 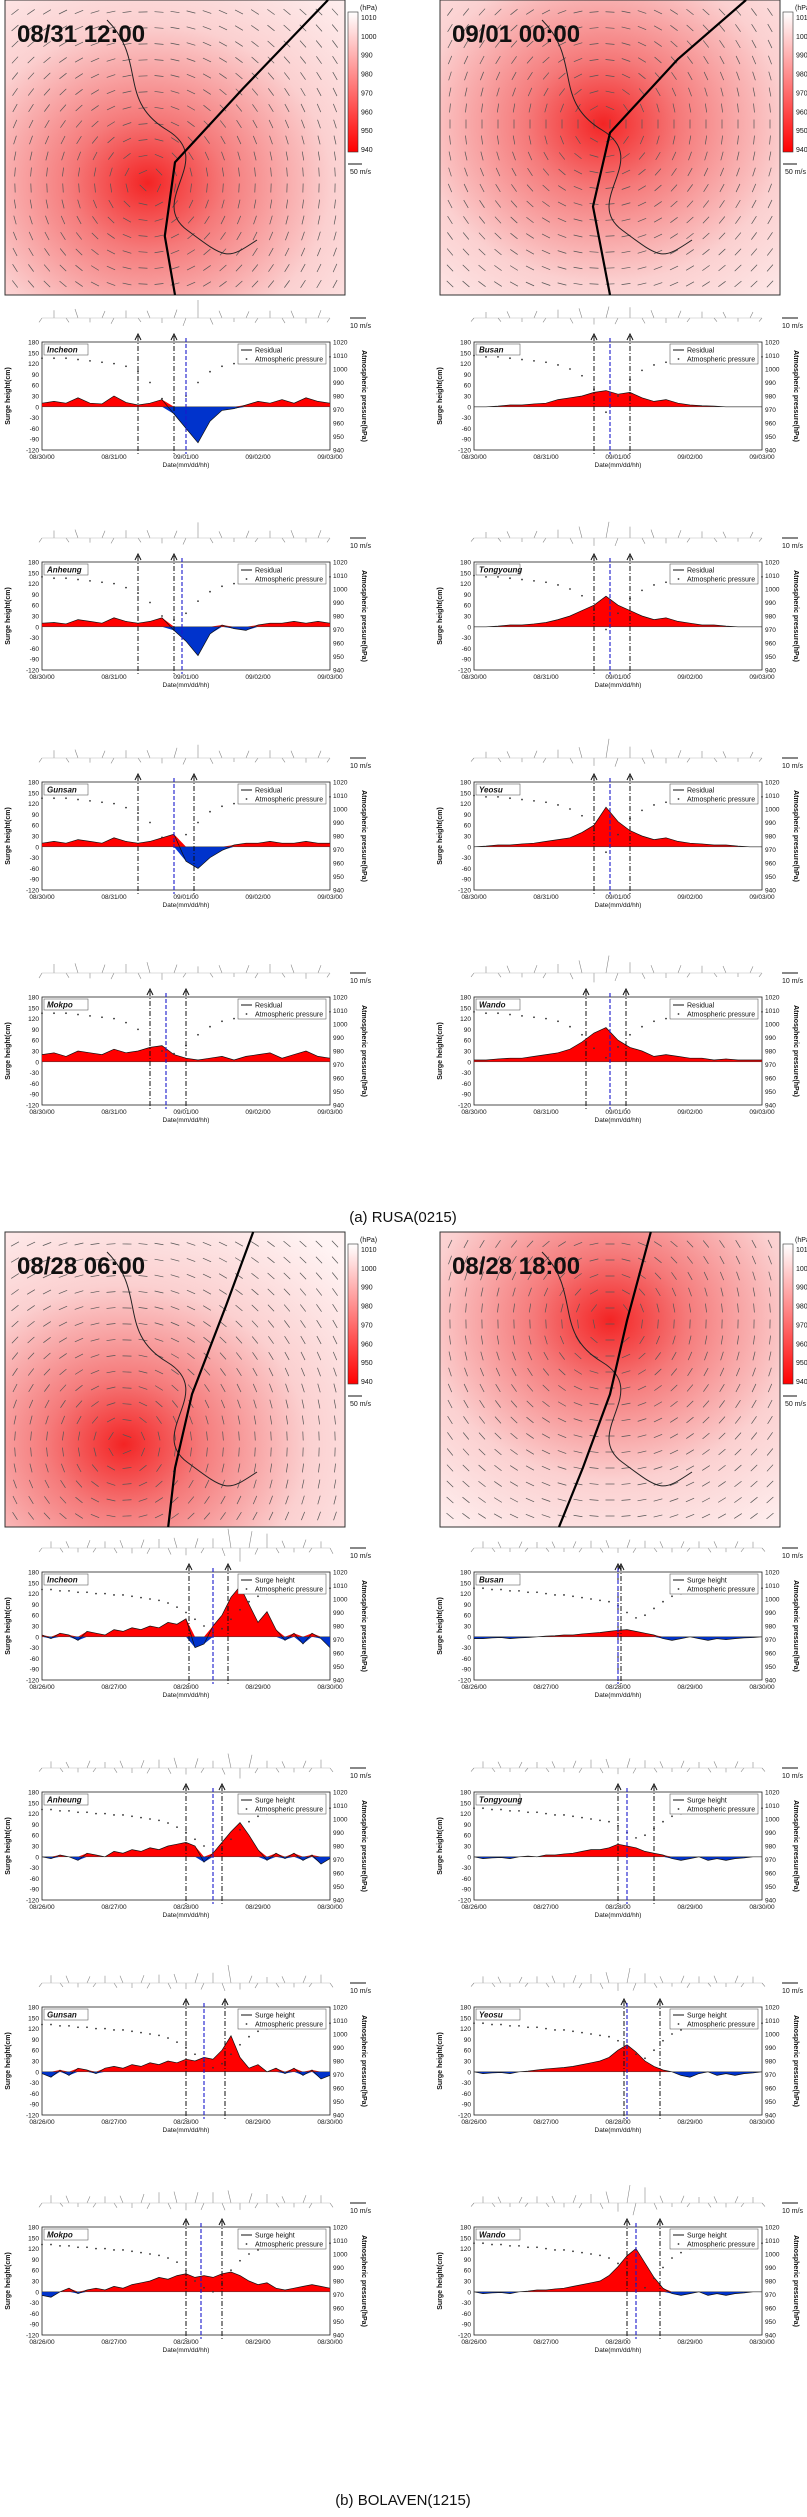 I want to click on y-tick-label: -90, so click(x=467, y=2325).